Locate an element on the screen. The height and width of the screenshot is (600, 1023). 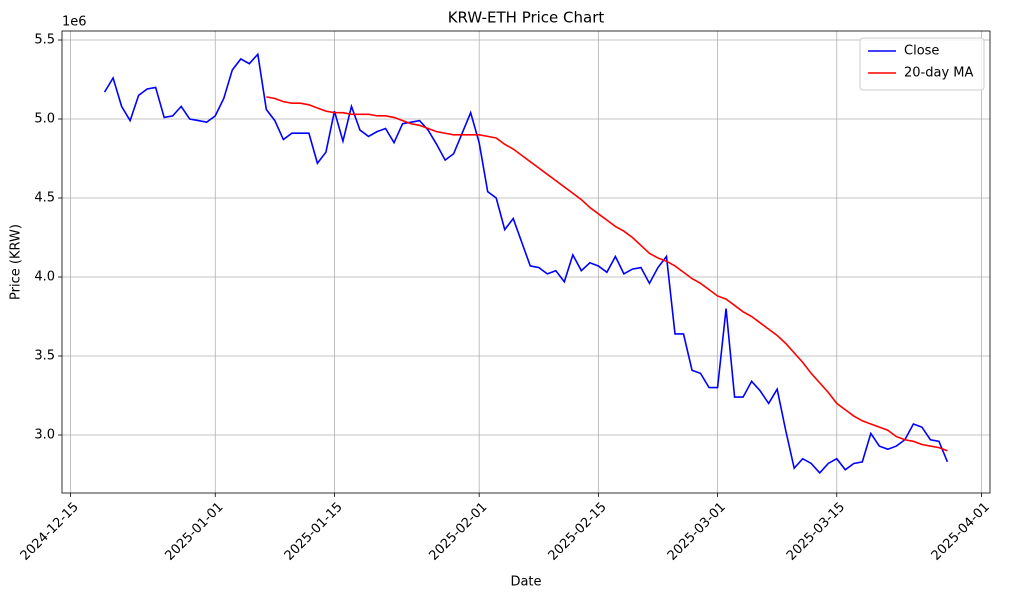
x-tick-label: 2025-04-01 is located at coordinates (961, 532).